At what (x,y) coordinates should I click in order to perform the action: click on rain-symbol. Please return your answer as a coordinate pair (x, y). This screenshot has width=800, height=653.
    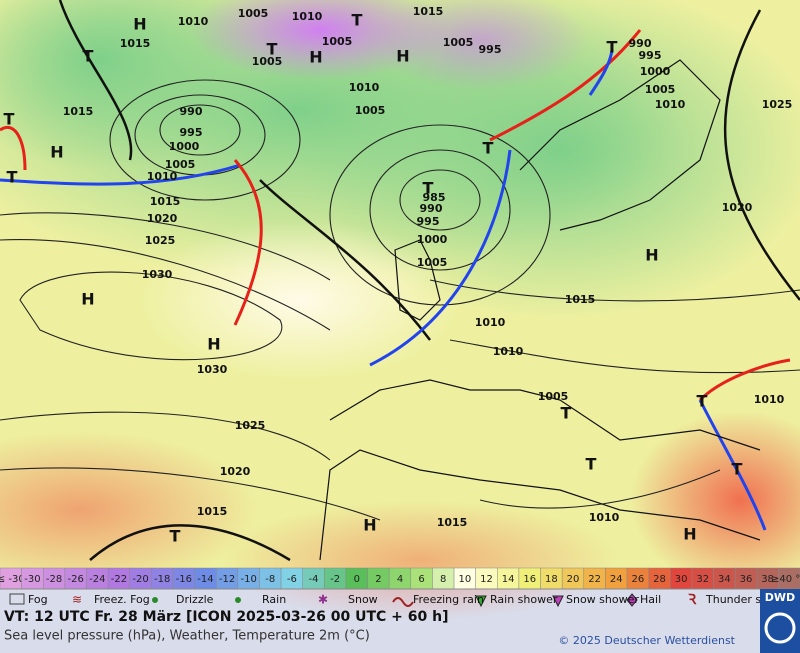
    Looking at the image, I should click on (238, 600).